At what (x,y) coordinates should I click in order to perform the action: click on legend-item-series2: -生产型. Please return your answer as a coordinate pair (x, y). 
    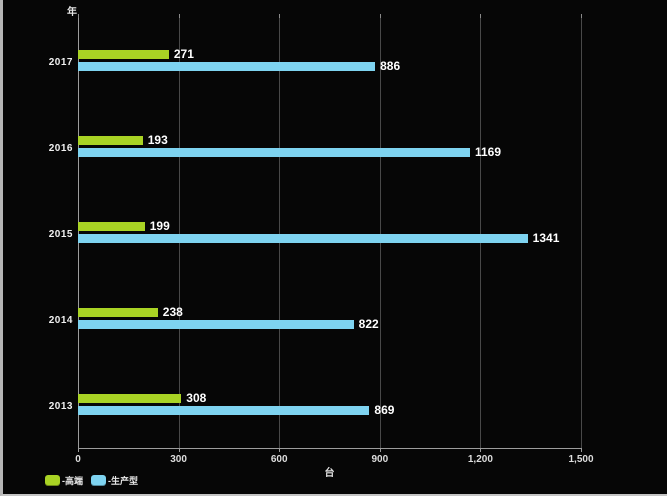
    Looking at the image, I should click on (114, 480).